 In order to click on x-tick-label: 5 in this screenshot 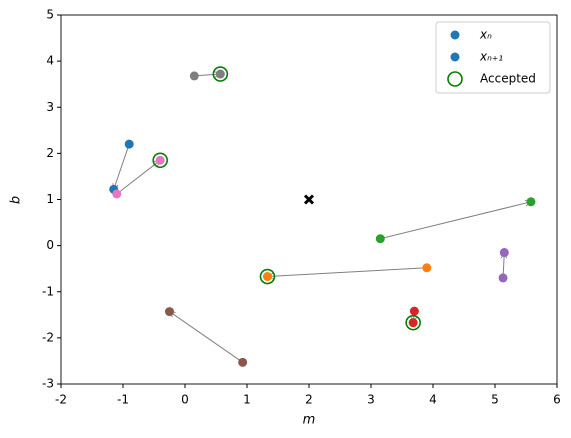, I will do `click(495, 400)`.